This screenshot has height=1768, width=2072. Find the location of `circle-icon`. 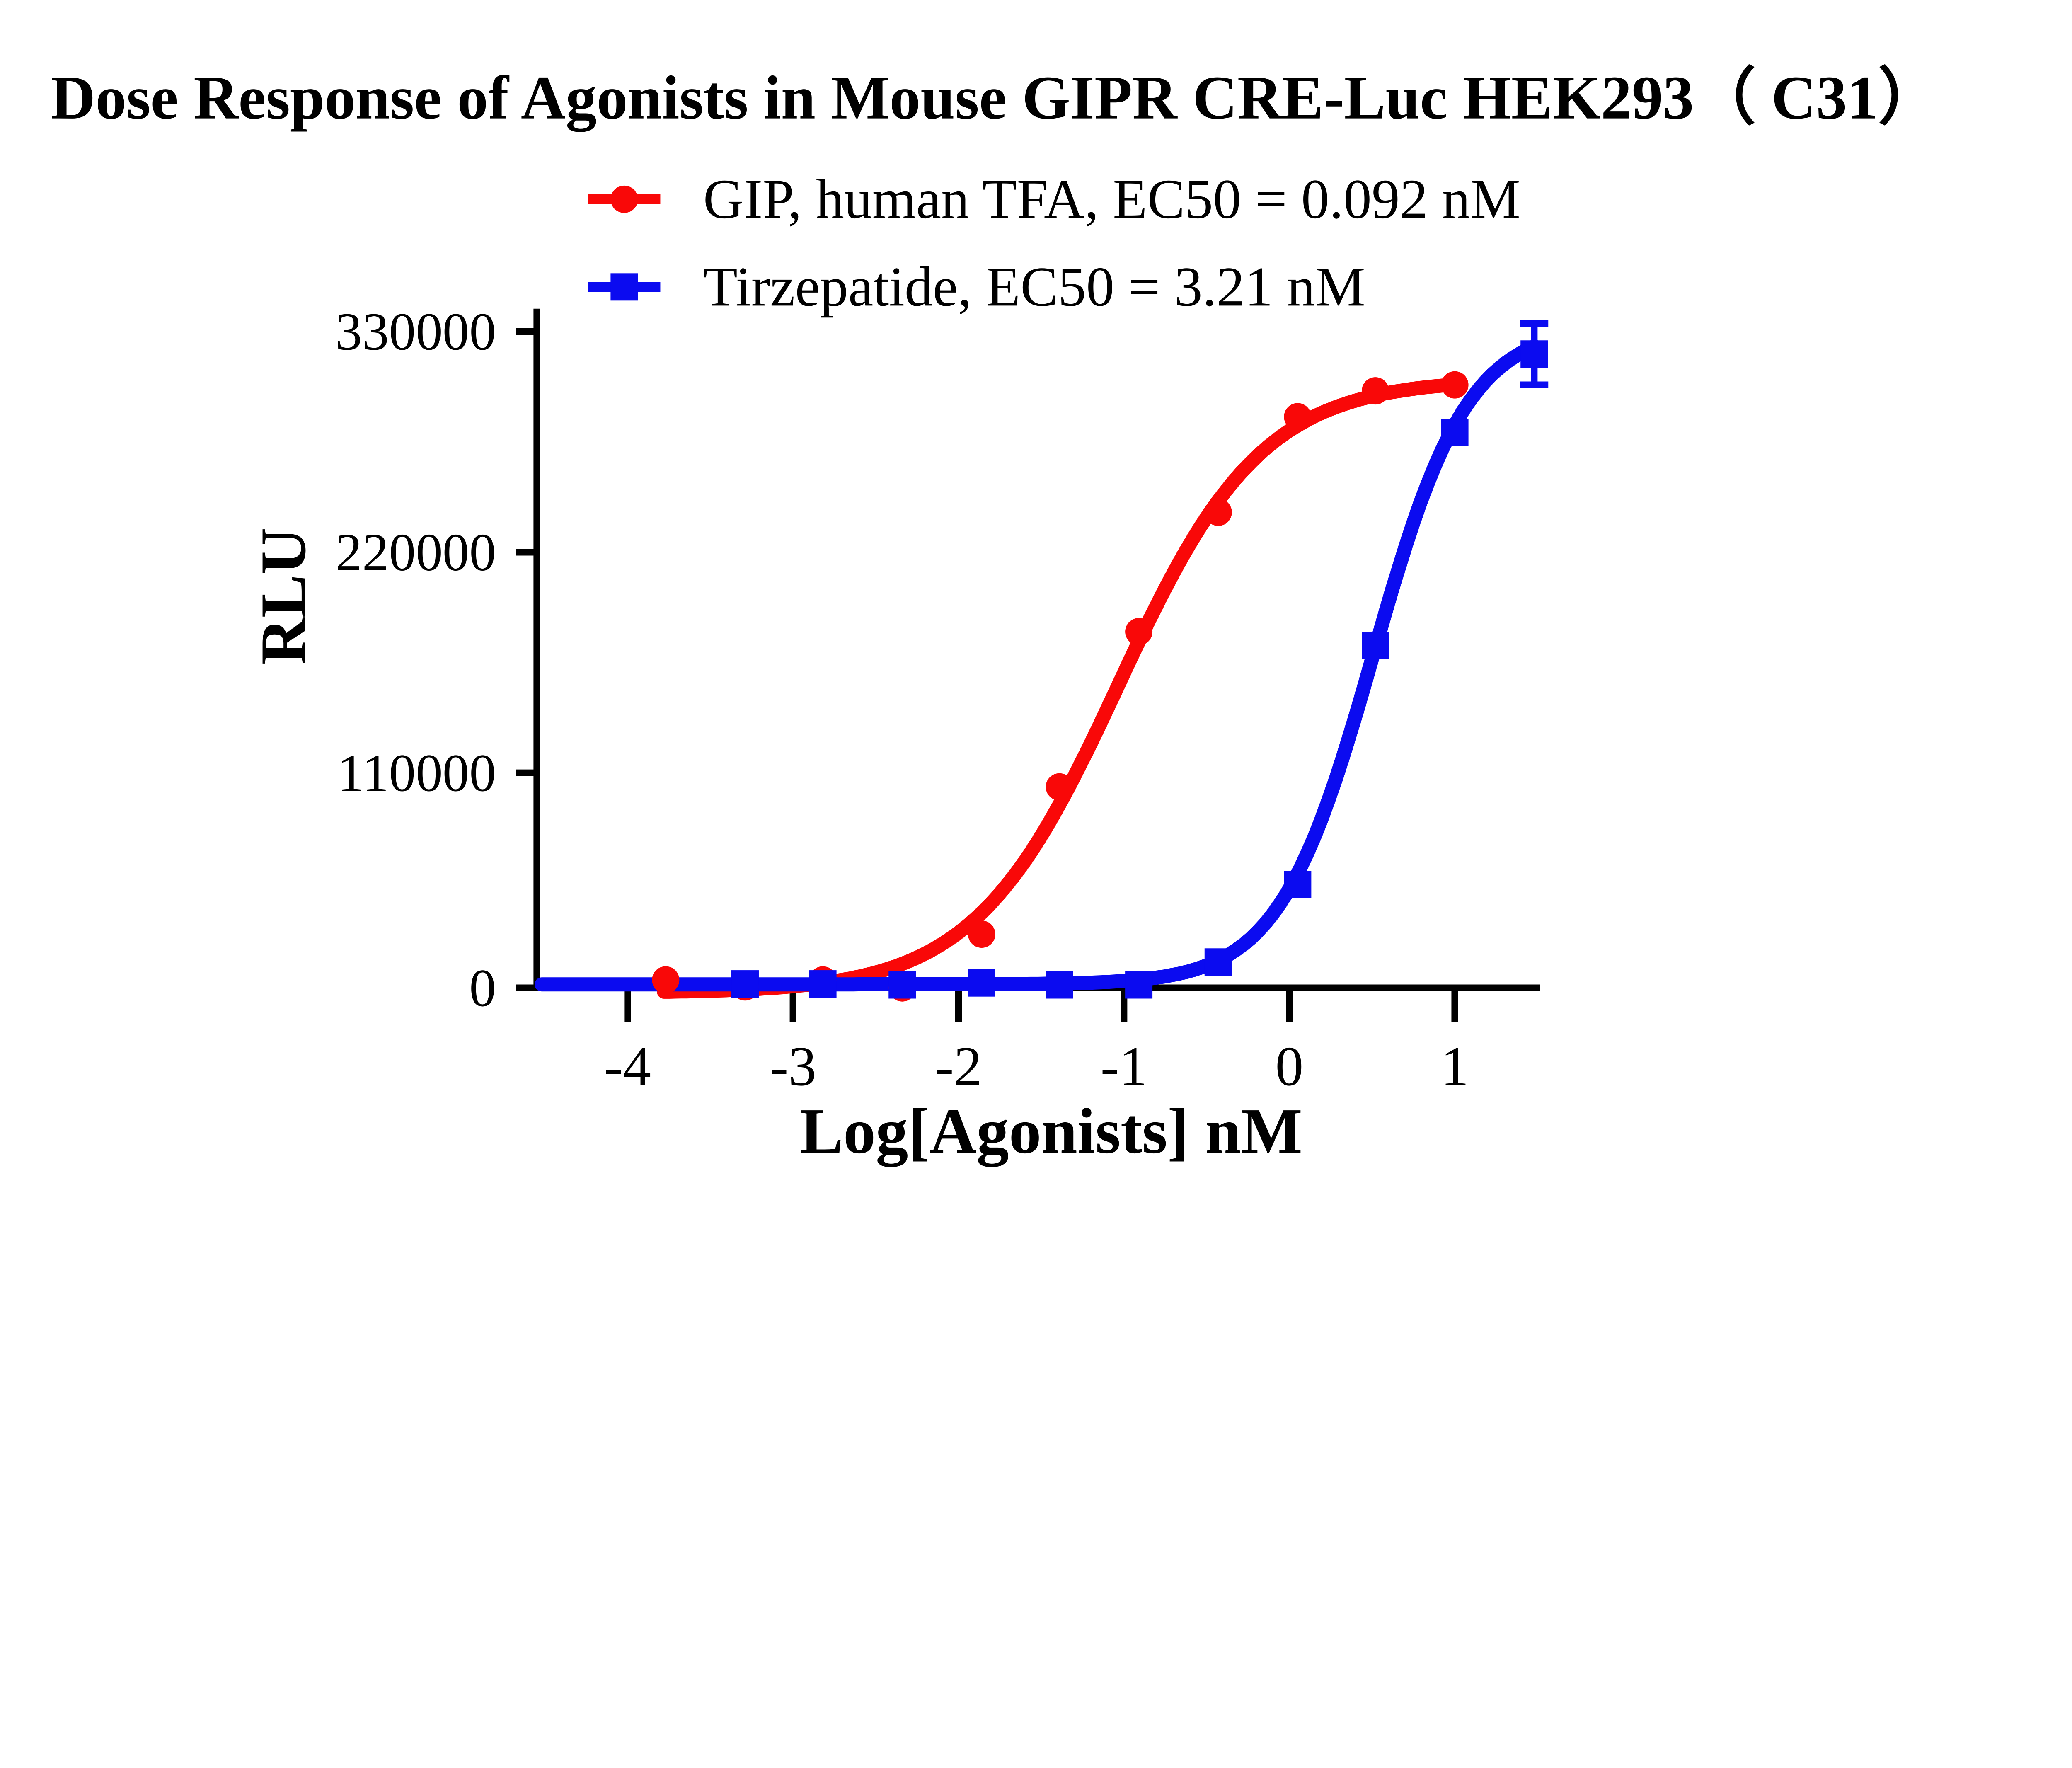

circle-icon is located at coordinates (624, 199).